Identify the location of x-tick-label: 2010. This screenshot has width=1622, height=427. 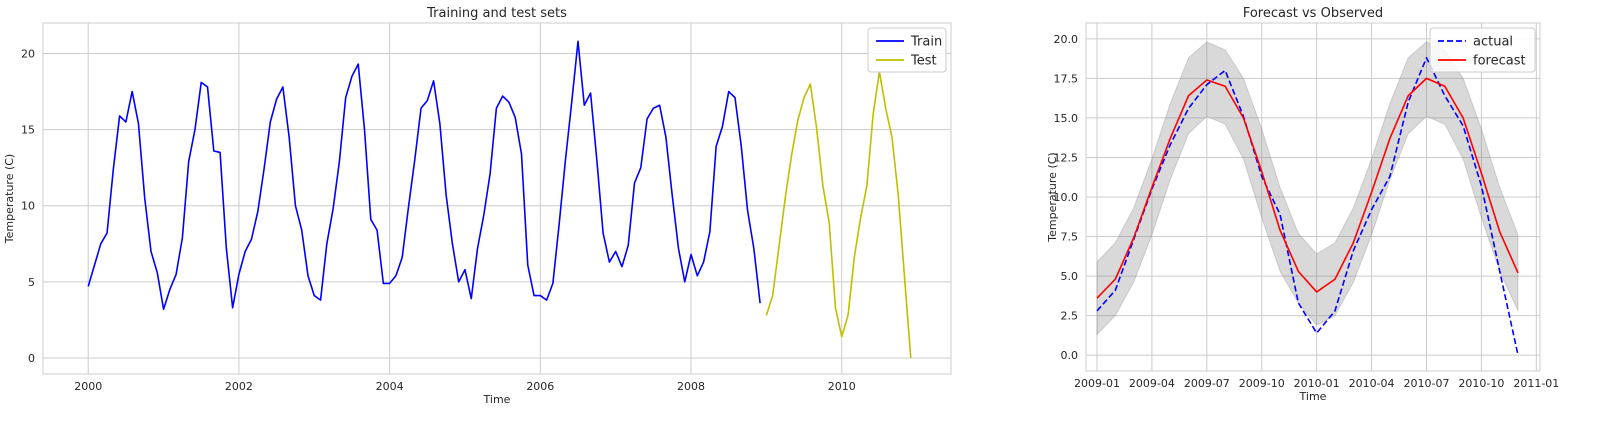
(842, 386).